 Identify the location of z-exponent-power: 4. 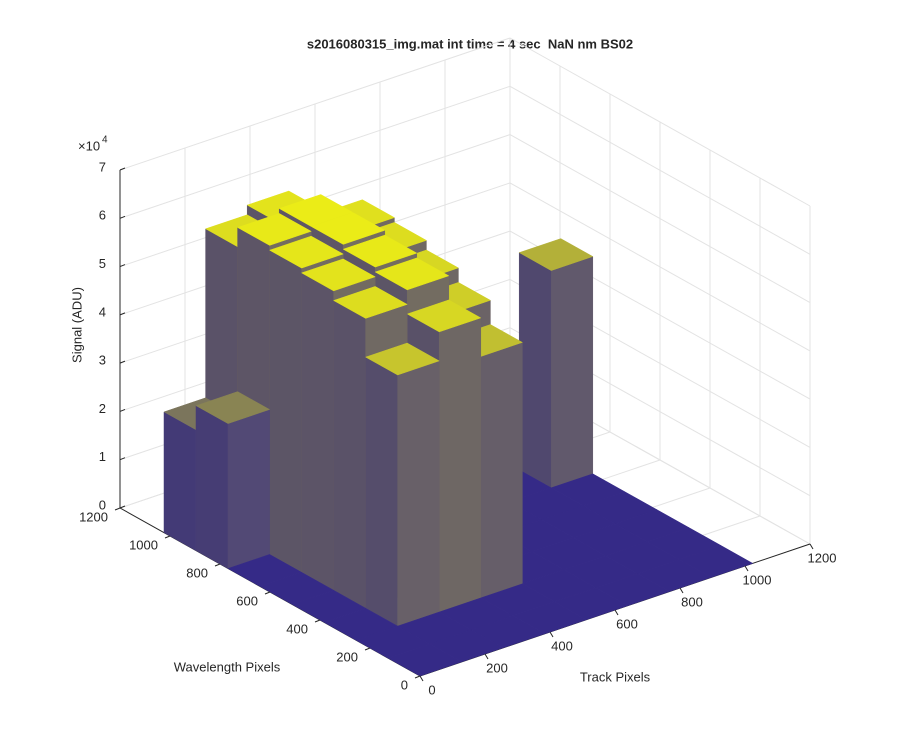
(105, 140).